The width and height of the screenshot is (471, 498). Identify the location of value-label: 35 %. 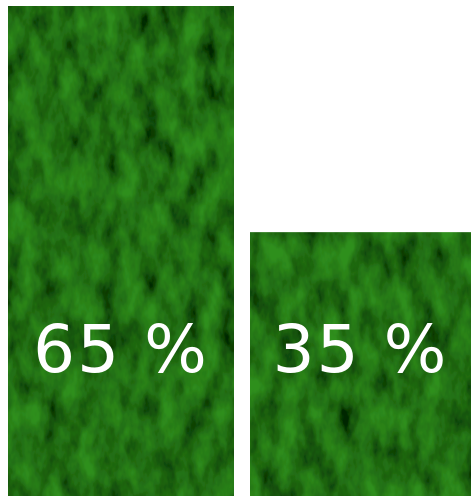
(361, 349).